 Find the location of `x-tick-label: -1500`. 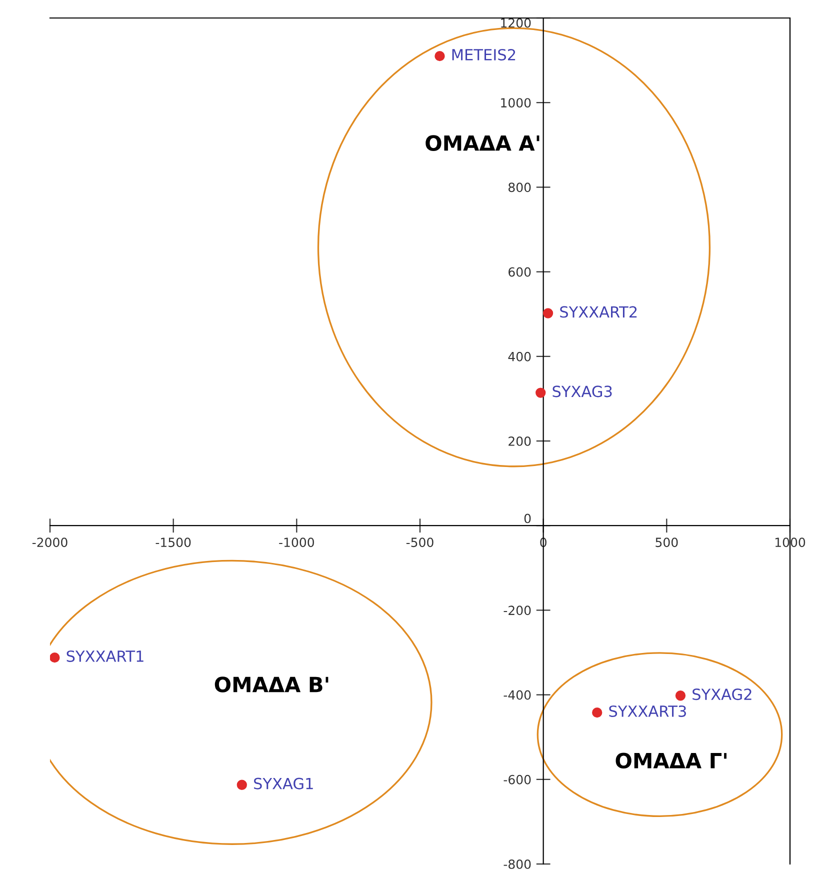

x-tick-label: -1500 is located at coordinates (173, 543).